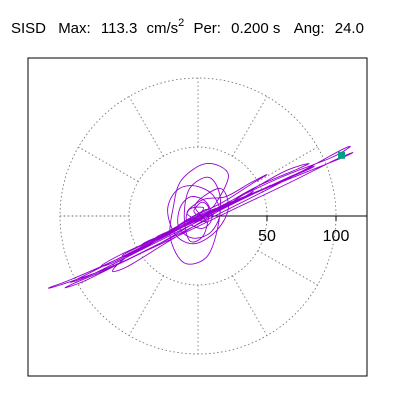  Describe the element at coordinates (282, 230) in the screenshot. I see `x-axis: 50 100` at that location.